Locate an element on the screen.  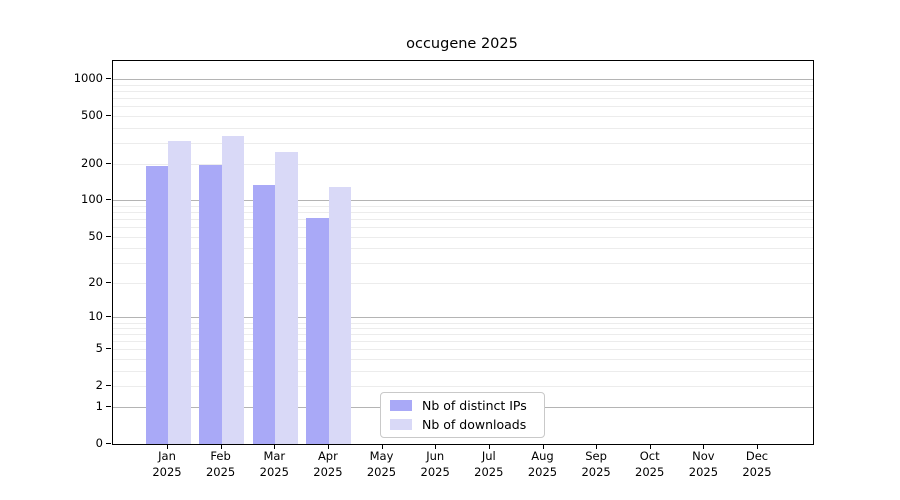
x-tick-mark-jun is located at coordinates (436, 446).